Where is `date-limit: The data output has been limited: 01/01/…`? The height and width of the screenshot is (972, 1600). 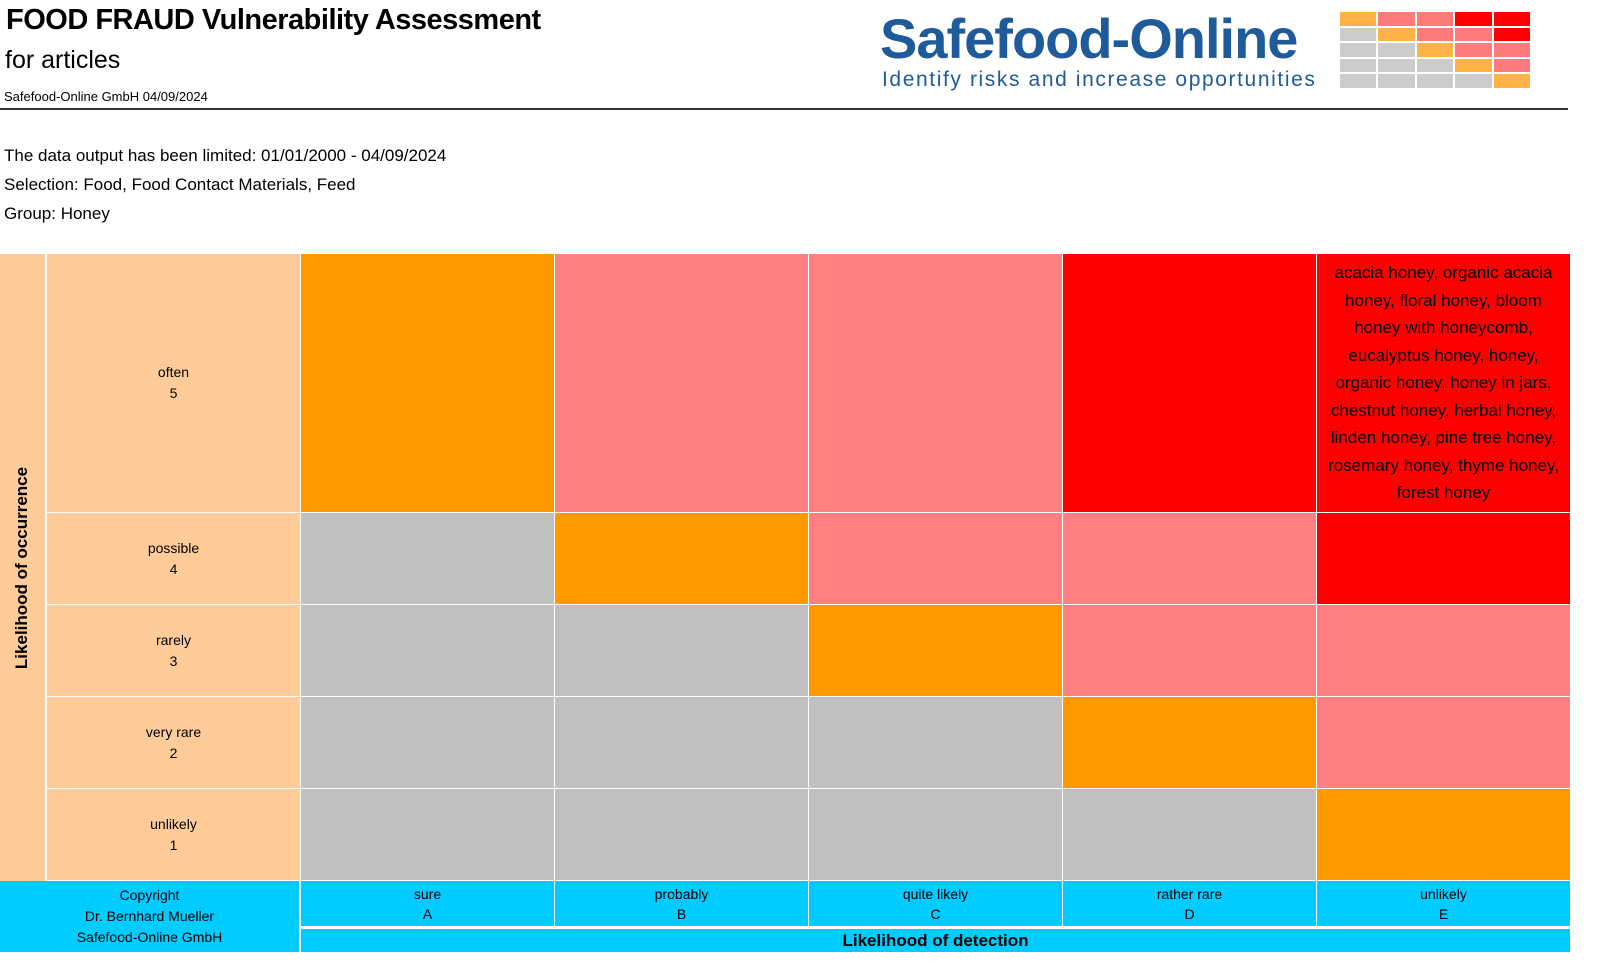 date-limit: The data output has been limited: 01/01/… is located at coordinates (225, 155).